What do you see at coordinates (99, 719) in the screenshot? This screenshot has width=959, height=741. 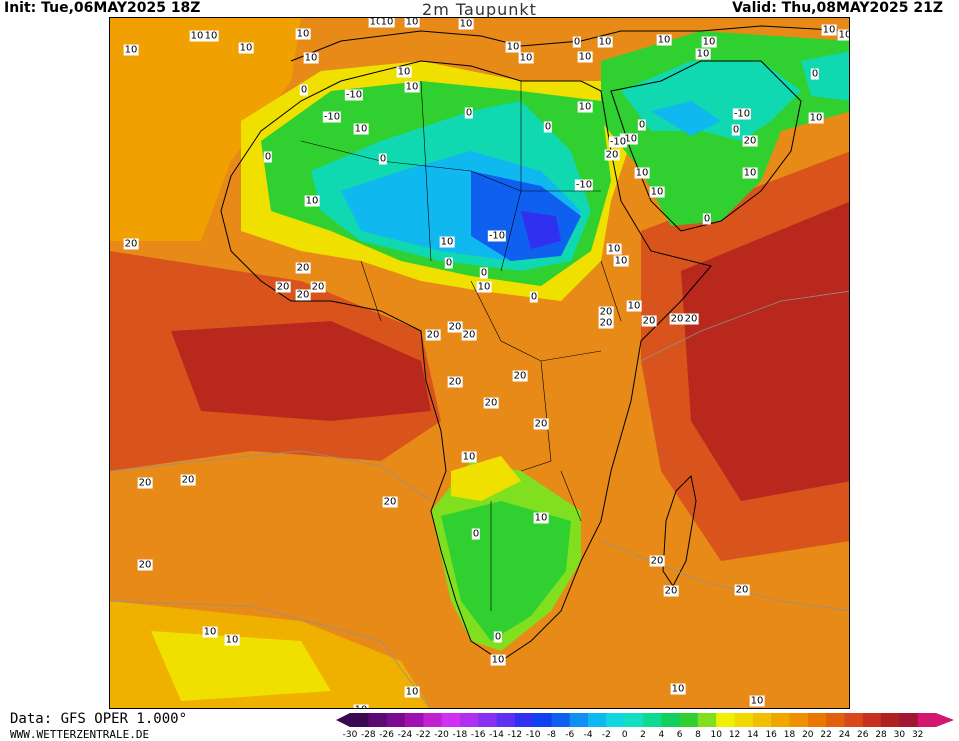 I see `data-source: Data: GFS OPER 1.000°` at bounding box center [99, 719].